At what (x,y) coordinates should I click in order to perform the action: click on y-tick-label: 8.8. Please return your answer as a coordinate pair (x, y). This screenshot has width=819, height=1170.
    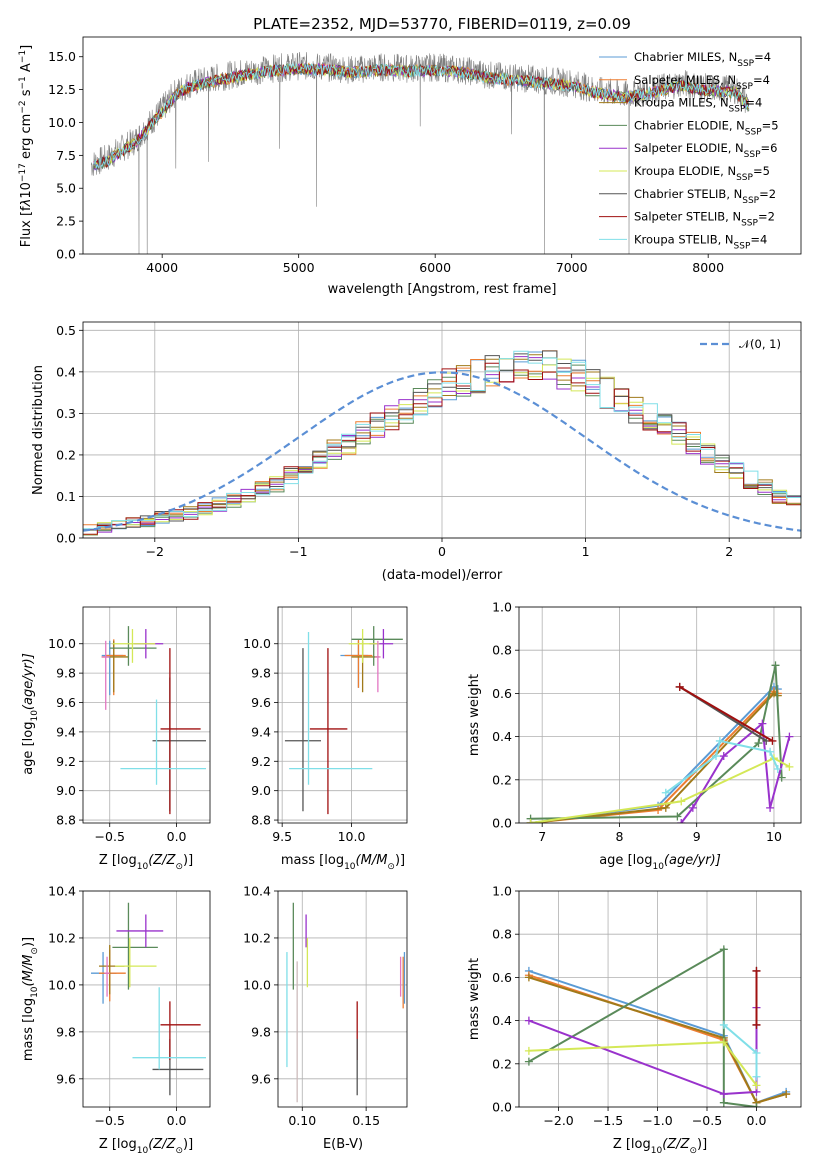
    Looking at the image, I should click on (66, 820).